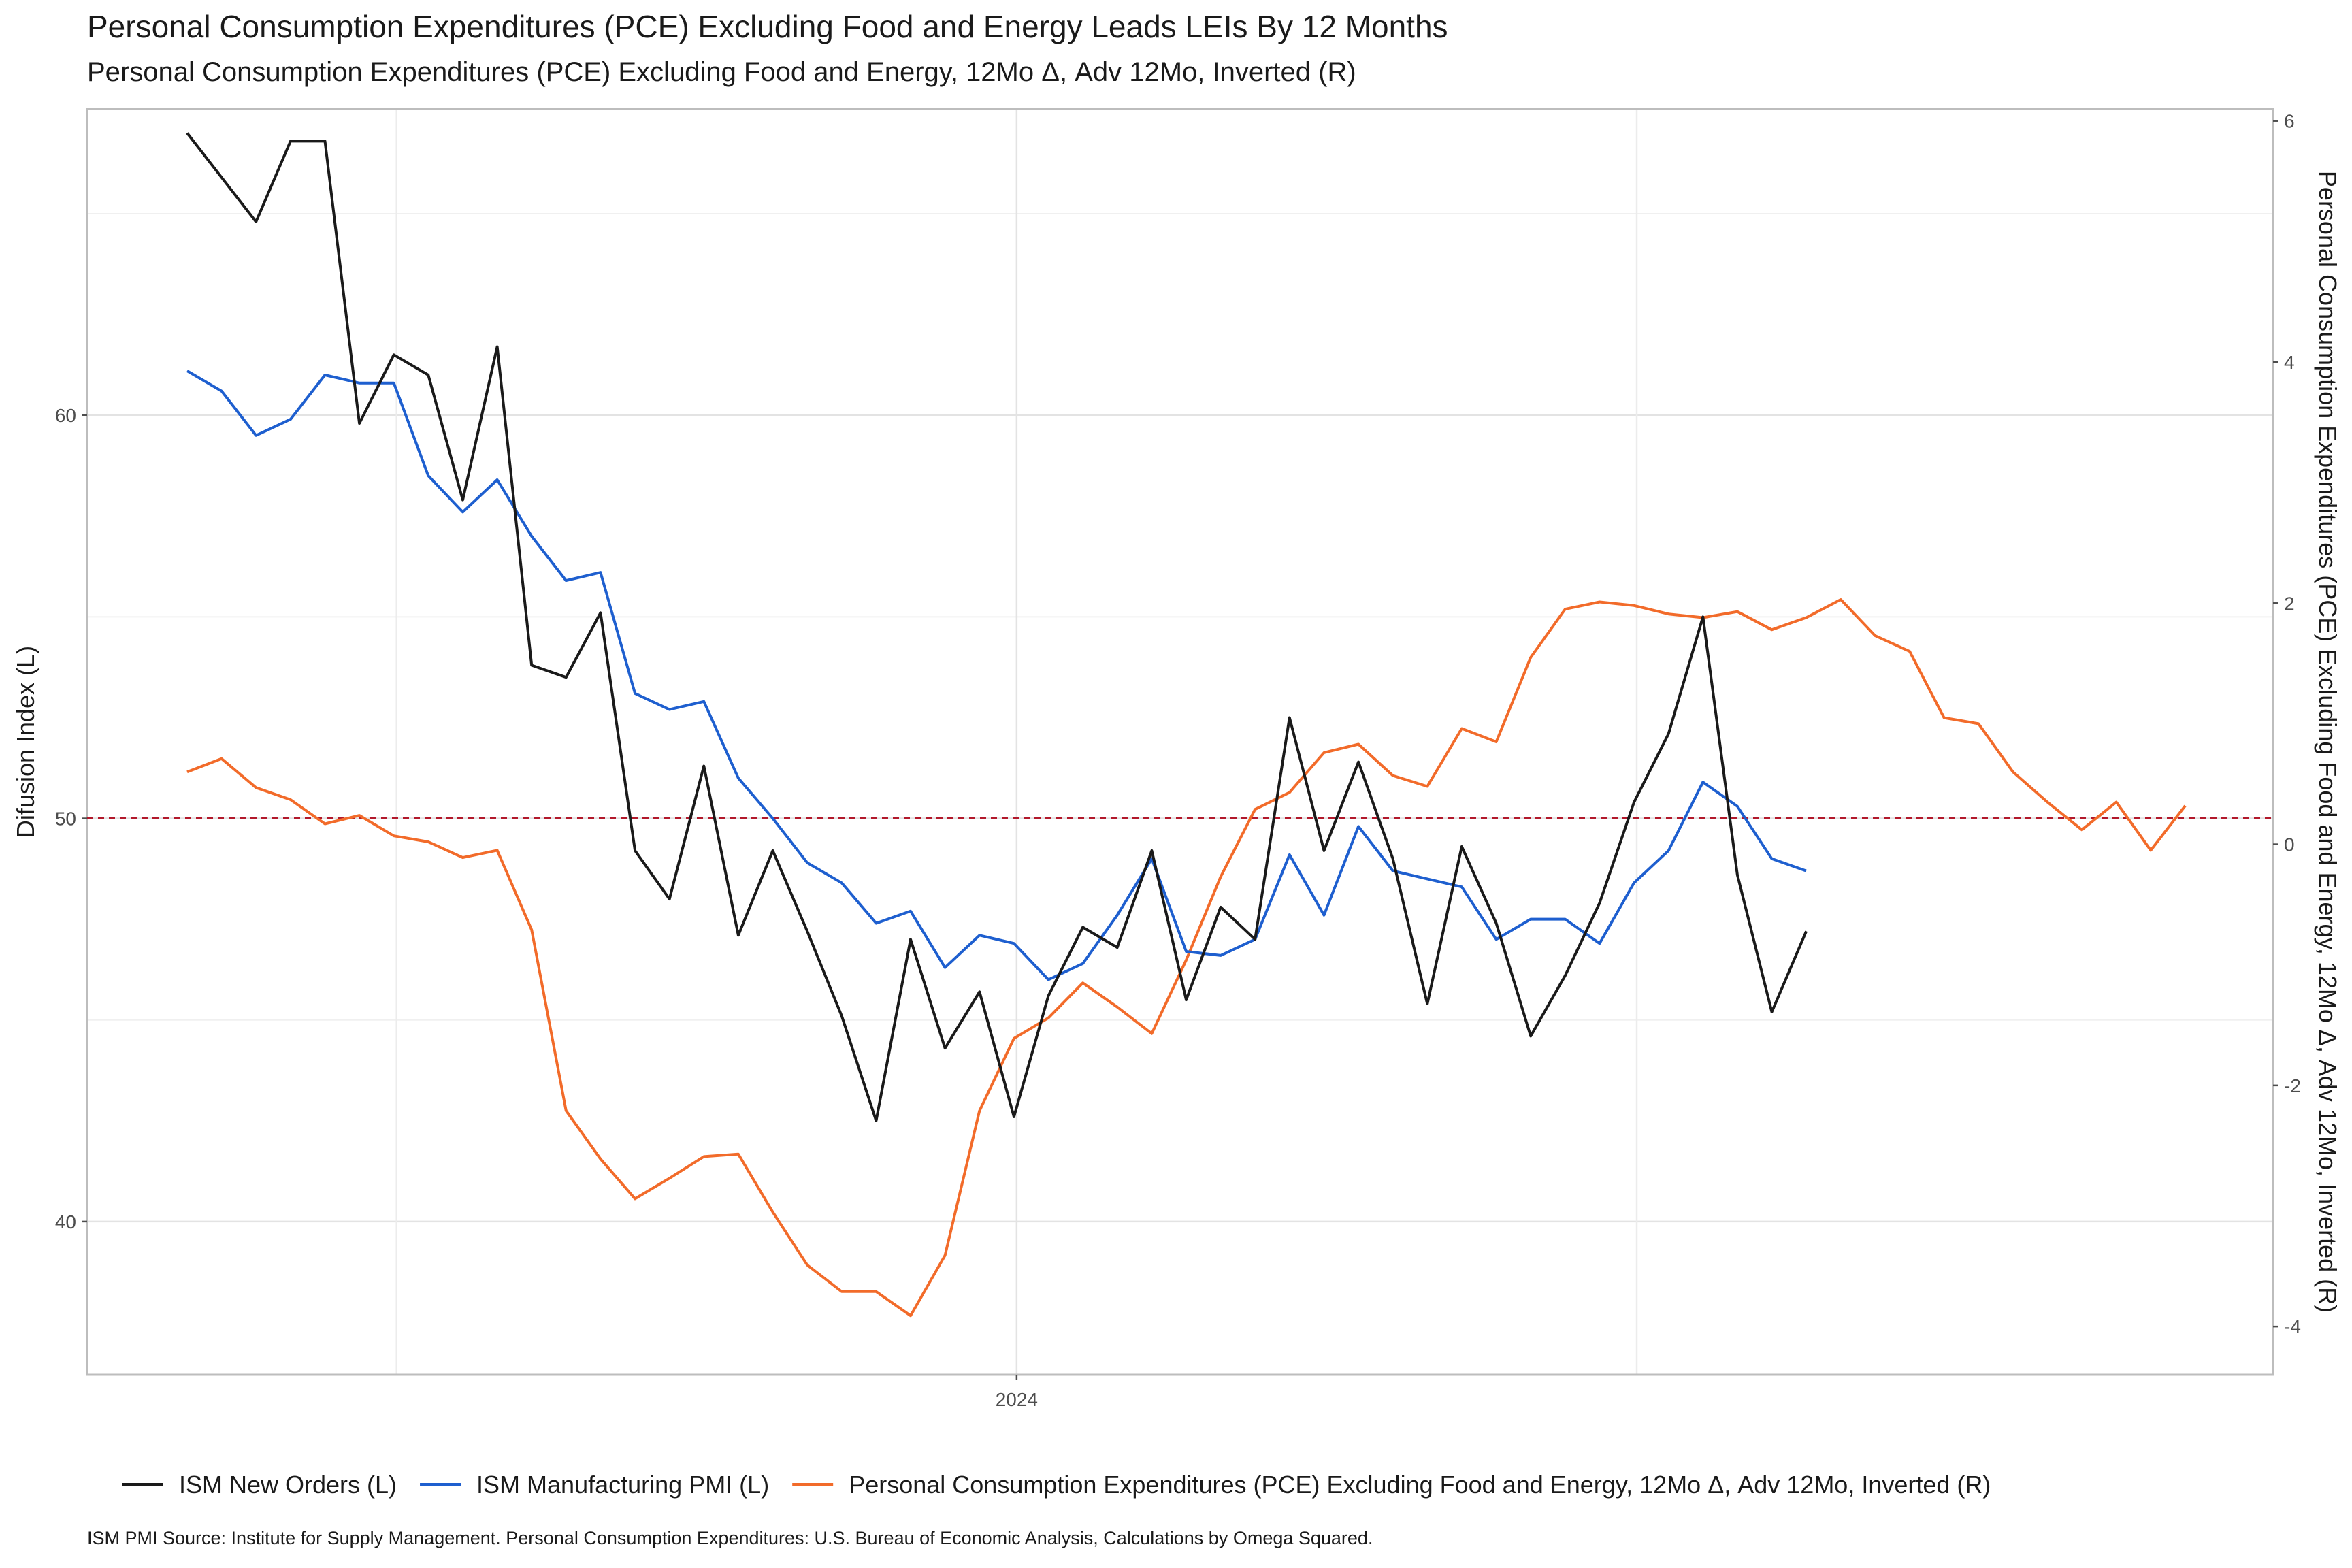 This screenshot has width=2352, height=1568. I want to click on right-tick-label: 0, so click(2289, 844).